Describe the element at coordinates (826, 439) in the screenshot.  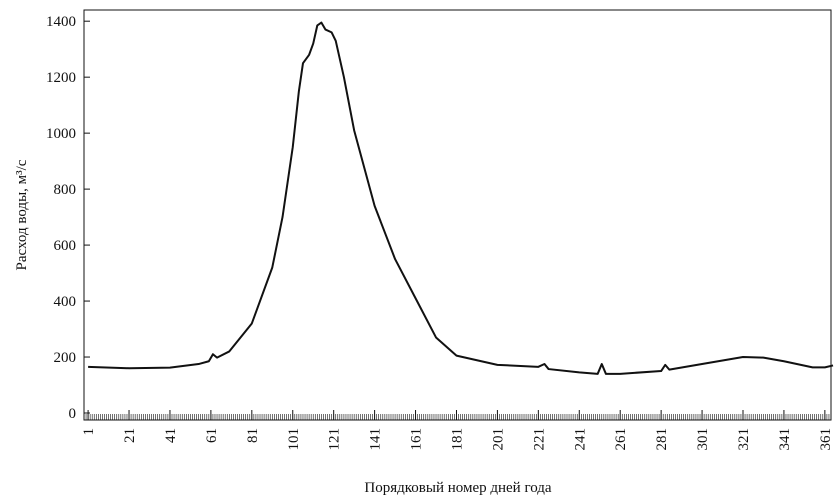
I see `x-tick-label: 361` at that location.